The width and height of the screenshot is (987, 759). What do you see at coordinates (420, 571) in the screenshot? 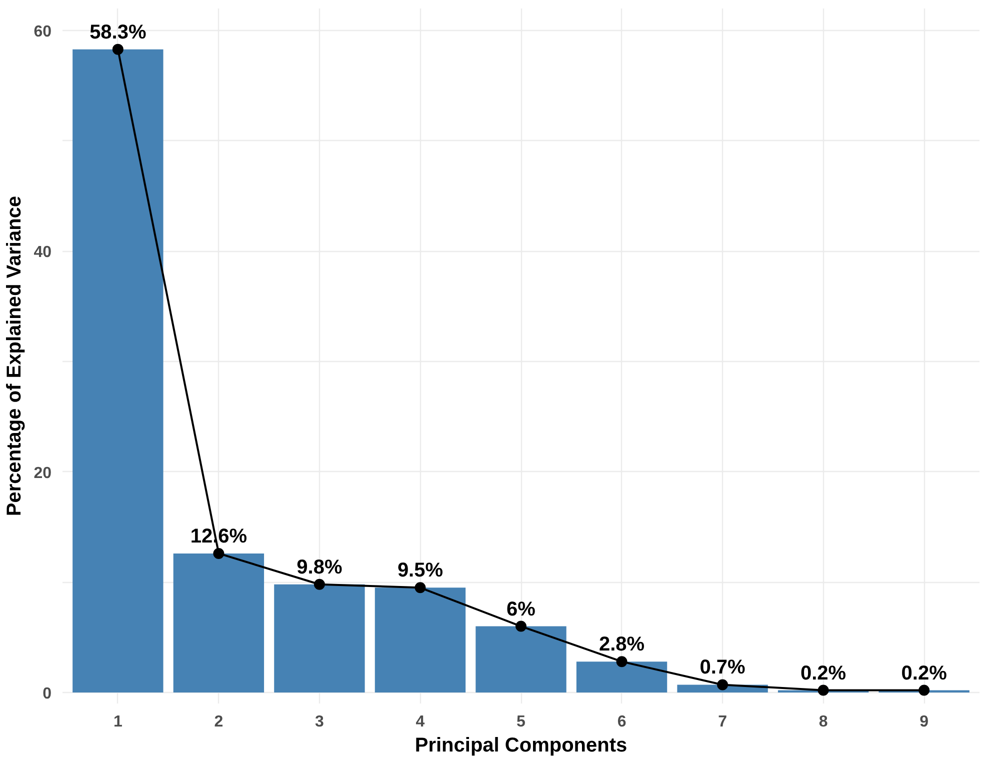
I see `data-label: 9.5%` at bounding box center [420, 571].